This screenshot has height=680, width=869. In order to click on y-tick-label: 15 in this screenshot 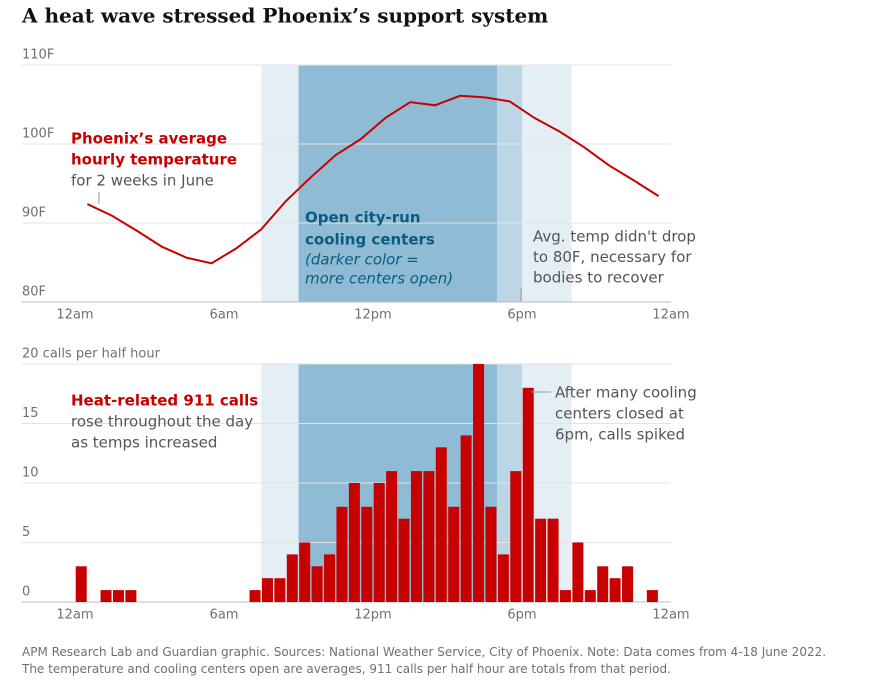, I will do `click(30, 413)`.